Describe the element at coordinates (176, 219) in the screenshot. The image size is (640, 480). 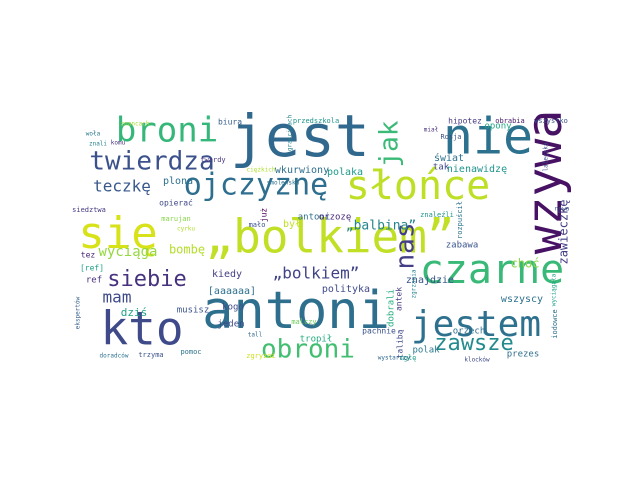
I see `word-54: marujan` at that location.